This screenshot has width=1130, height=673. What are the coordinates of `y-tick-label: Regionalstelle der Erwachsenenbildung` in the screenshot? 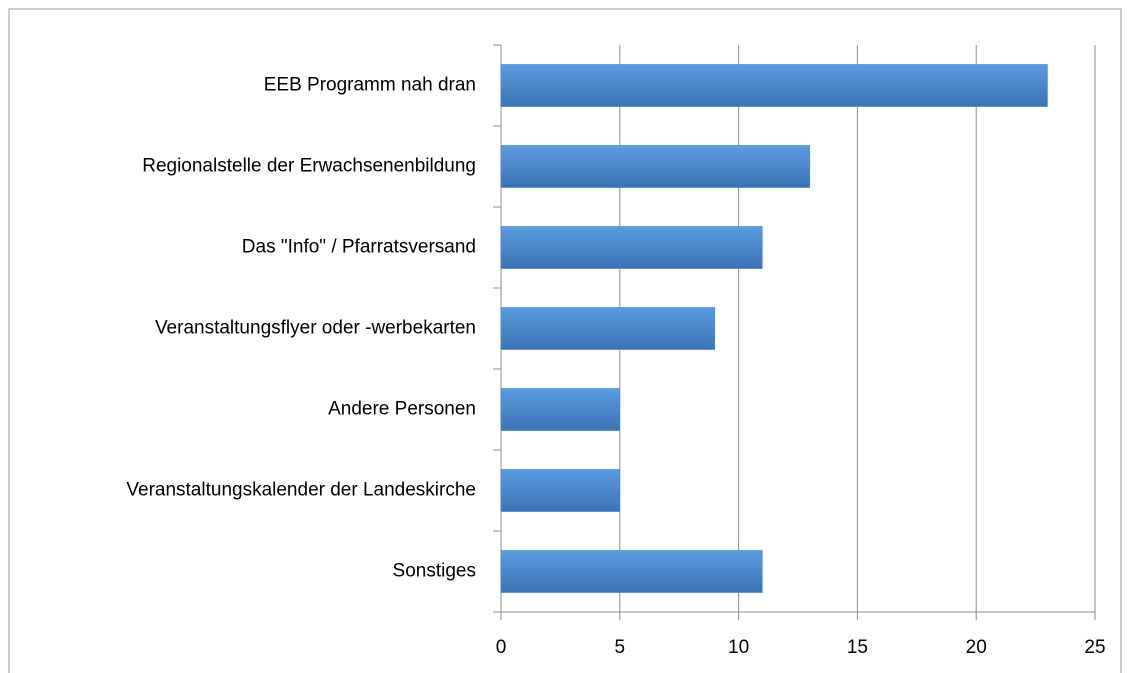 It's located at (309, 166).